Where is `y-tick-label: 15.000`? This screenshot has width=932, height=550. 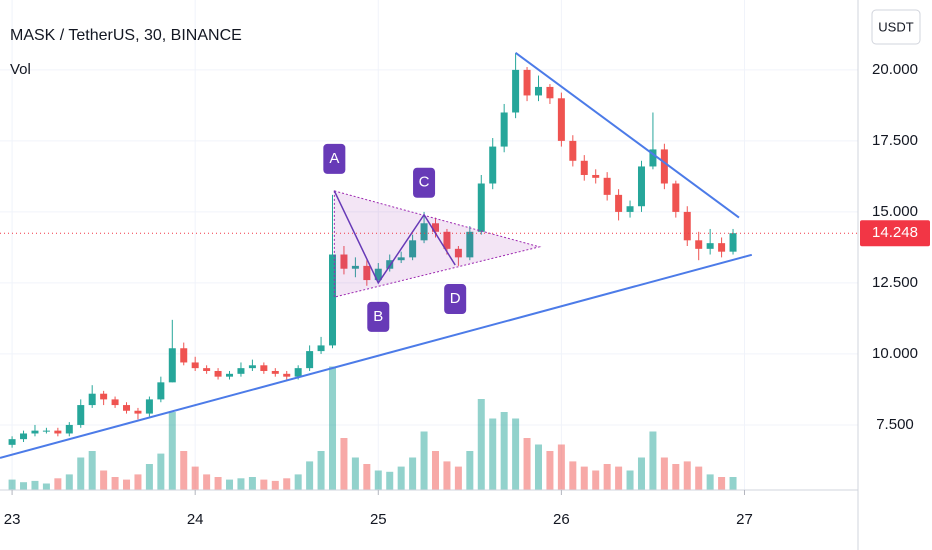
y-tick-label: 15.000 is located at coordinates (895, 211).